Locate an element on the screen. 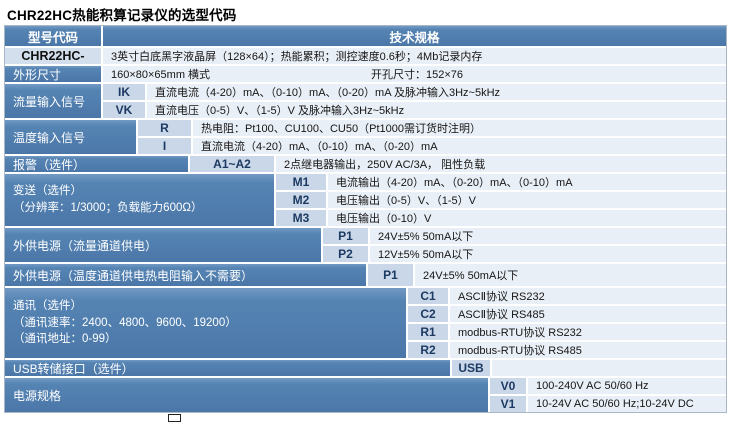 This screenshot has width=731, height=422. table-row: VK 直流电压（0-5）V、（1-5）V 及脉冲输入3Hz~5kHz is located at coordinates (414, 110).